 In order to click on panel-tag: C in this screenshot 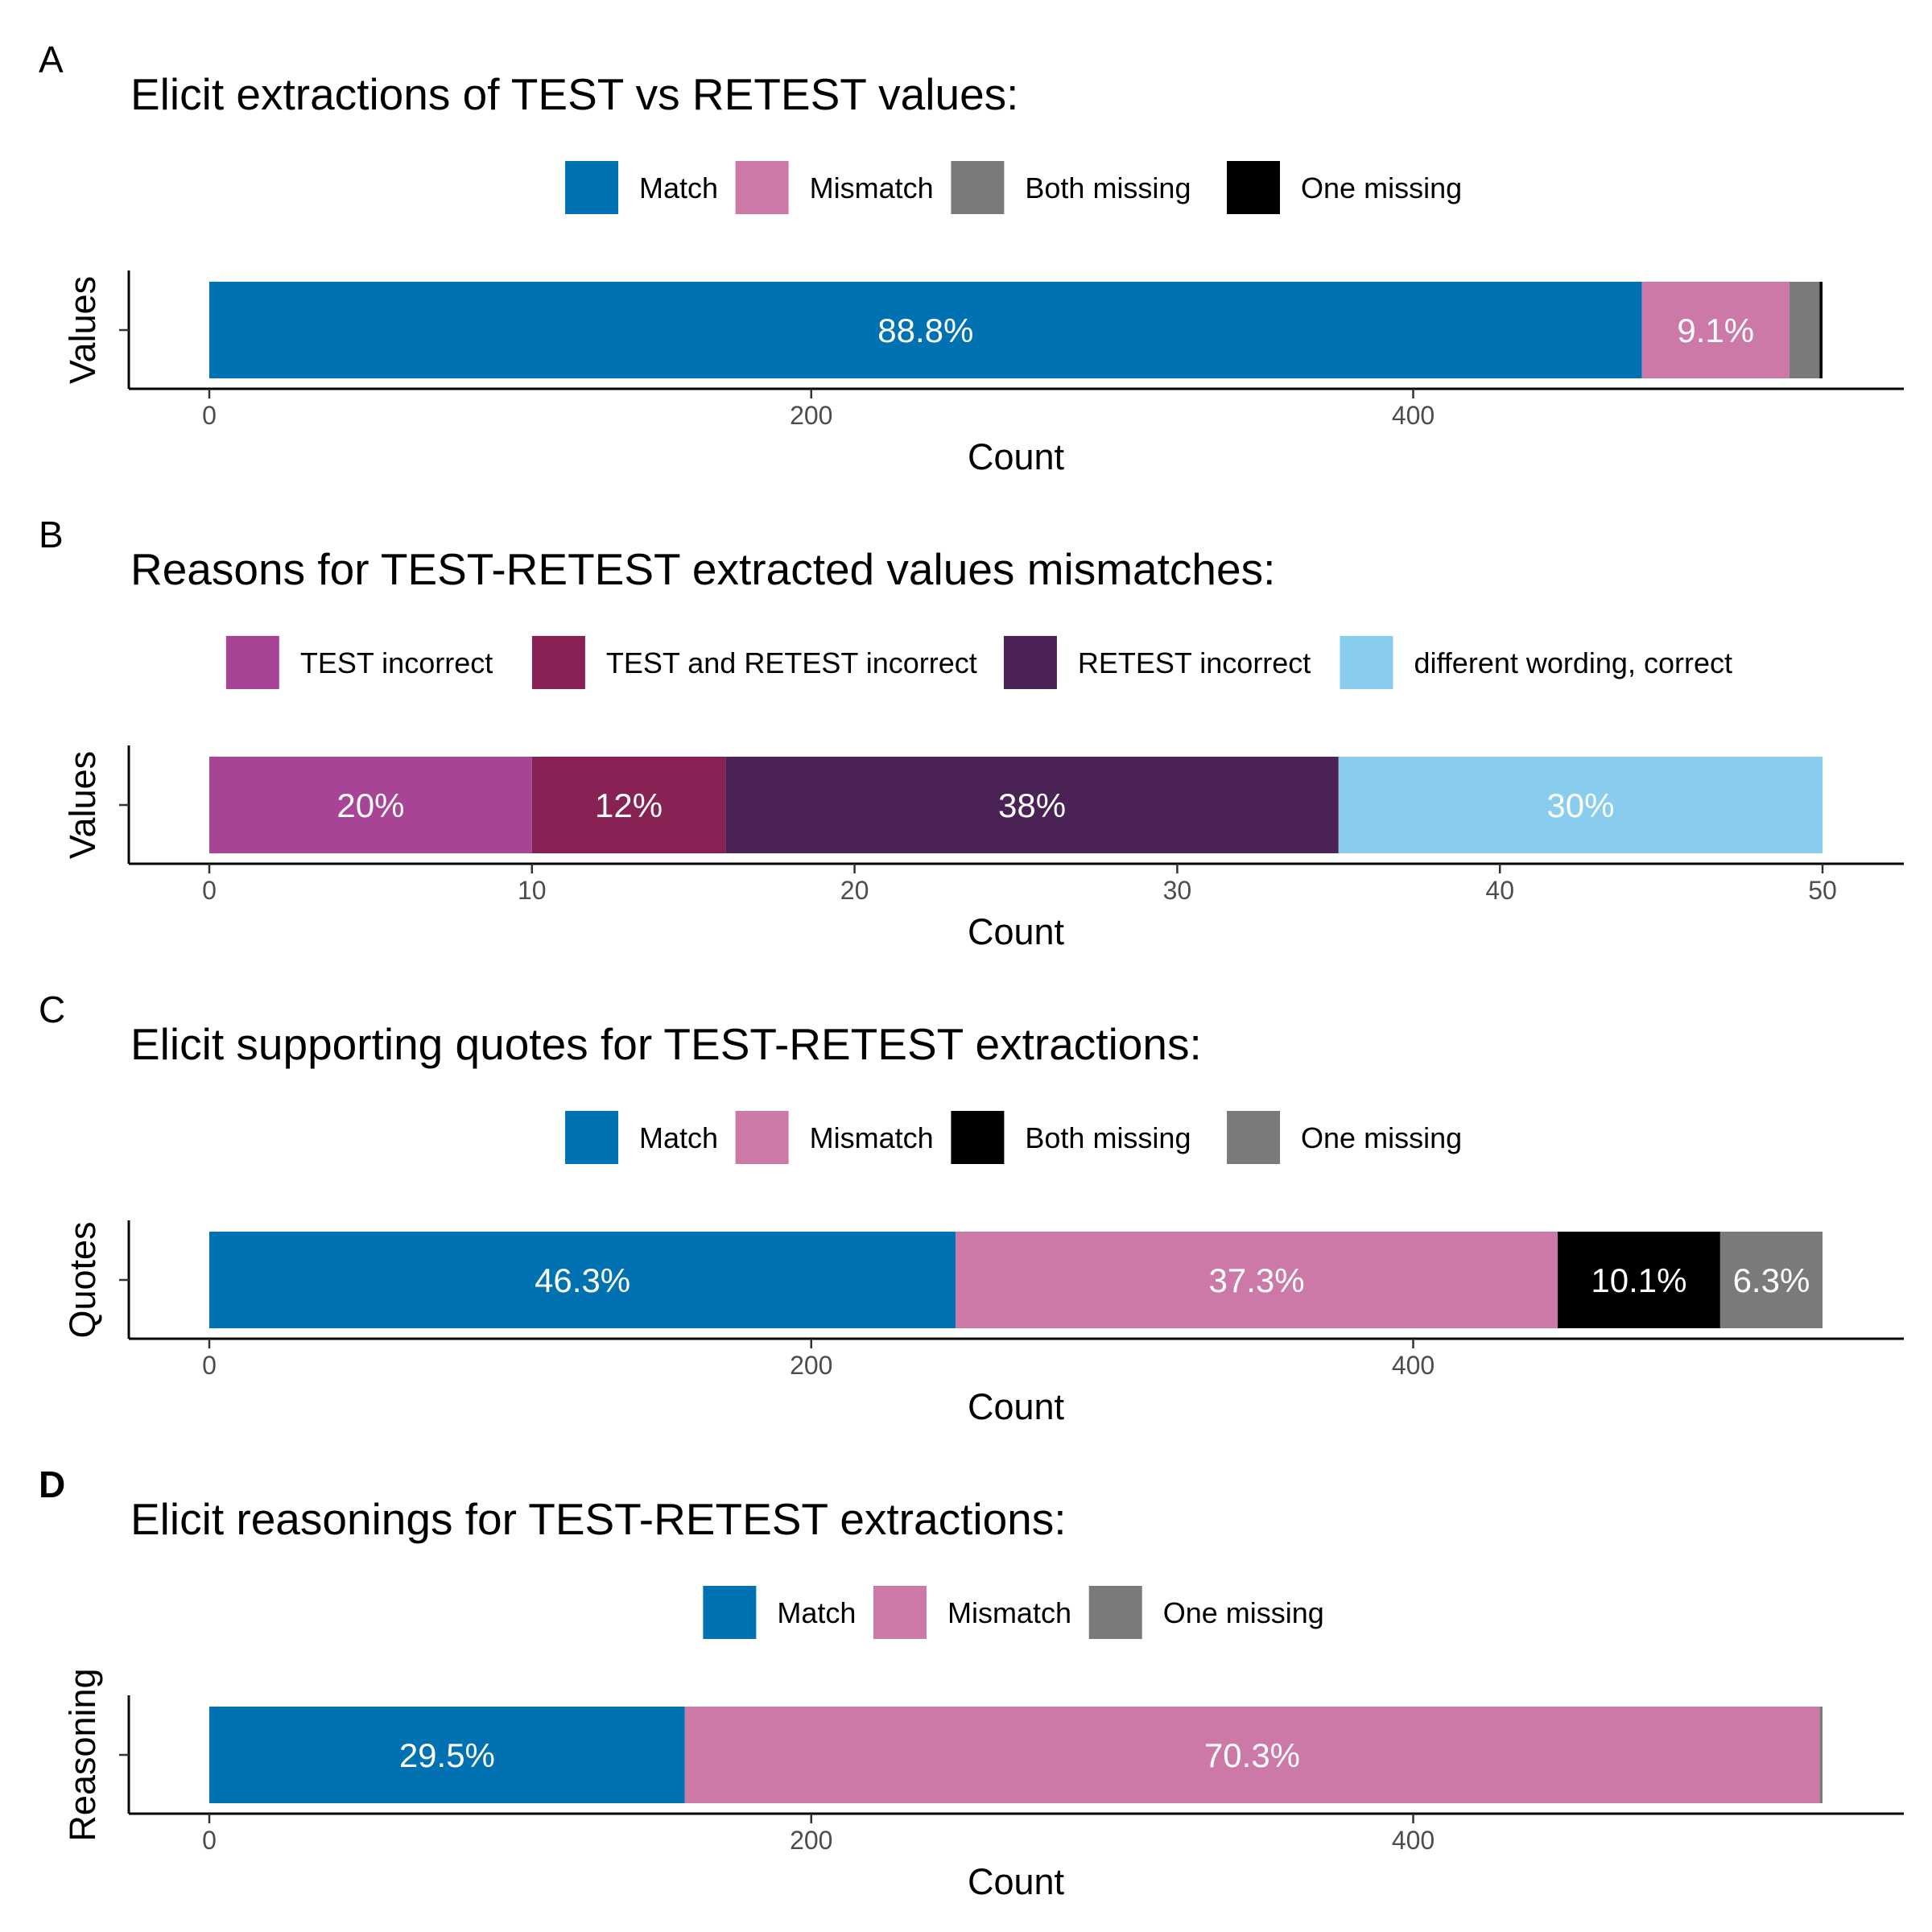, I will do `click(52, 1009)`.